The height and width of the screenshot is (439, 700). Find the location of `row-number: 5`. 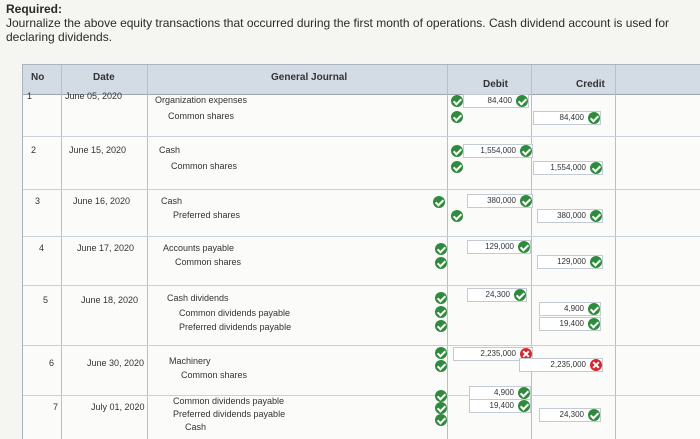

row-number: 5 is located at coordinates (46, 300).